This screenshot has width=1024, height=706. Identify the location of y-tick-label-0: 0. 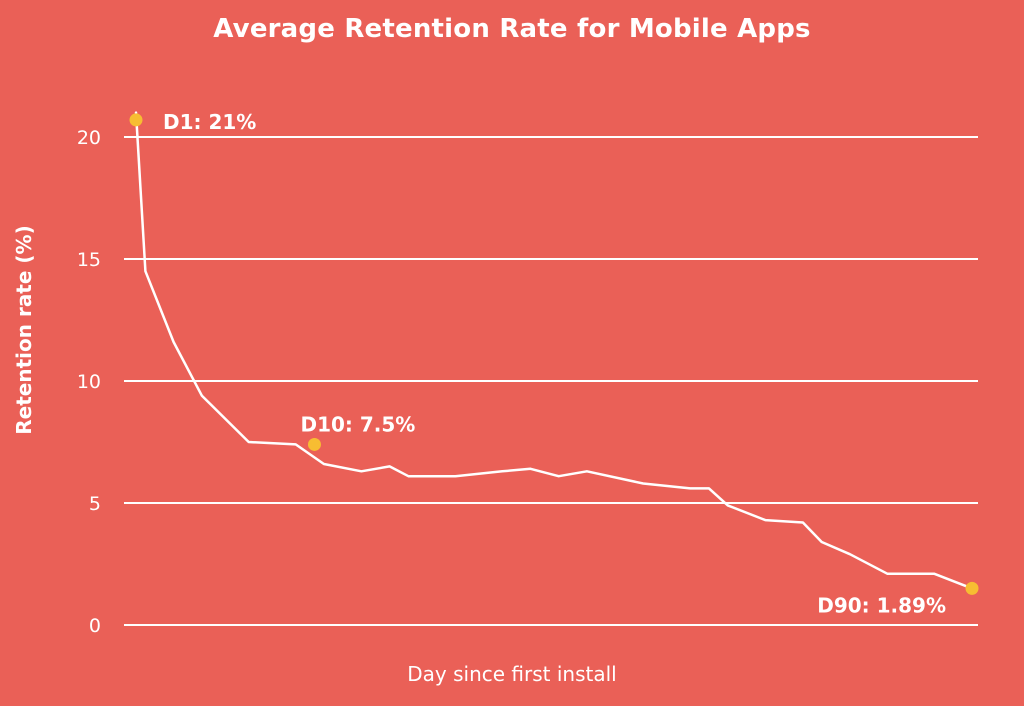
(95, 626).